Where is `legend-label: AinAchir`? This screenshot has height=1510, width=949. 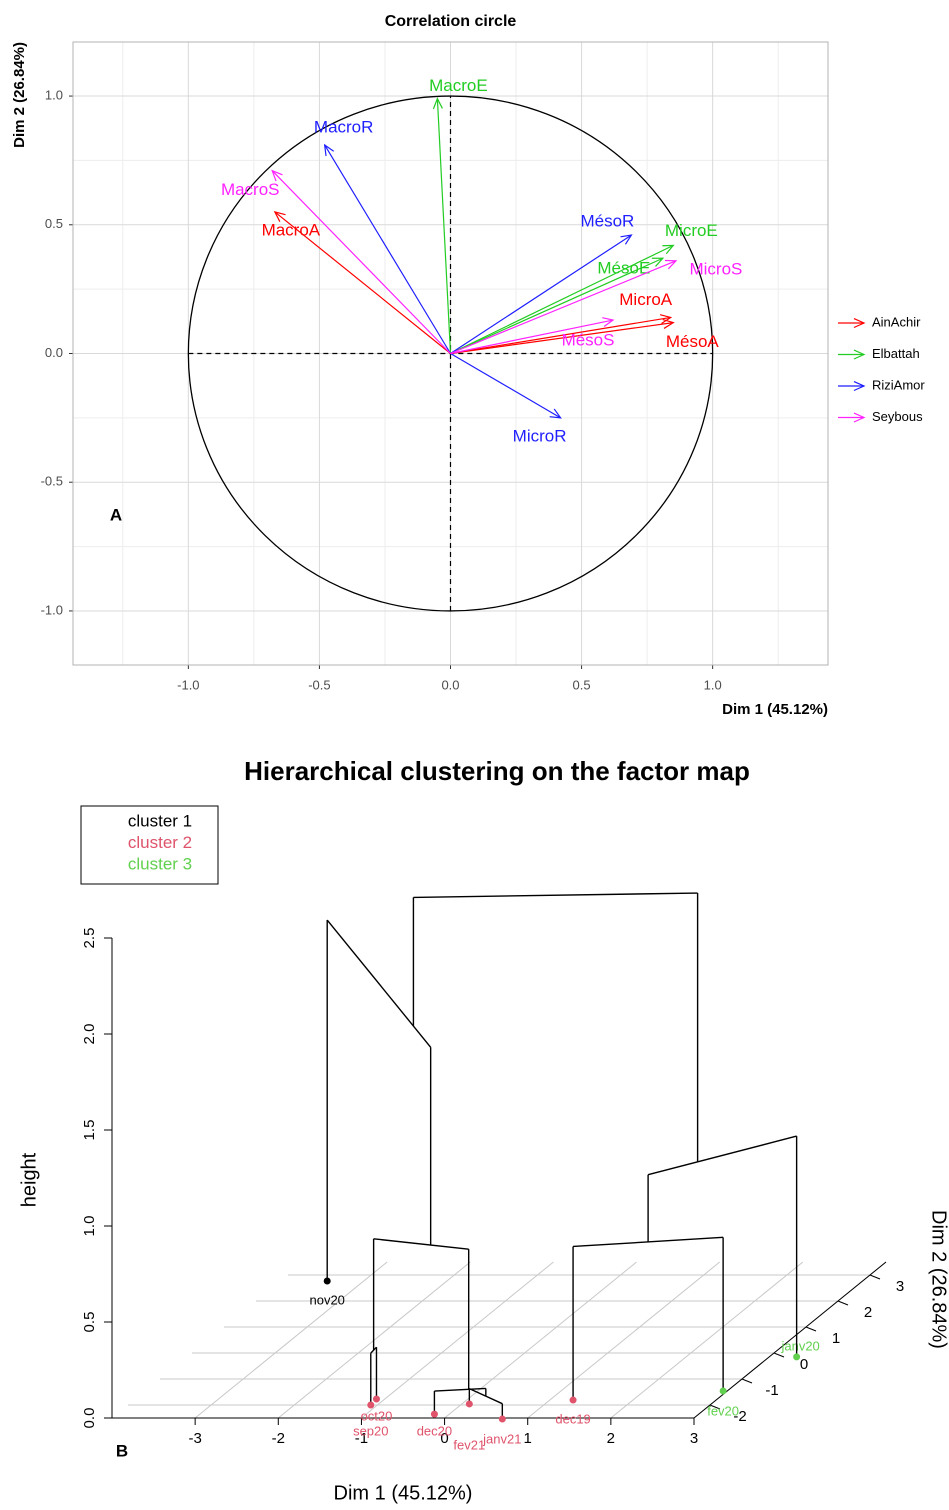 legend-label: AinAchir is located at coordinates (896, 321).